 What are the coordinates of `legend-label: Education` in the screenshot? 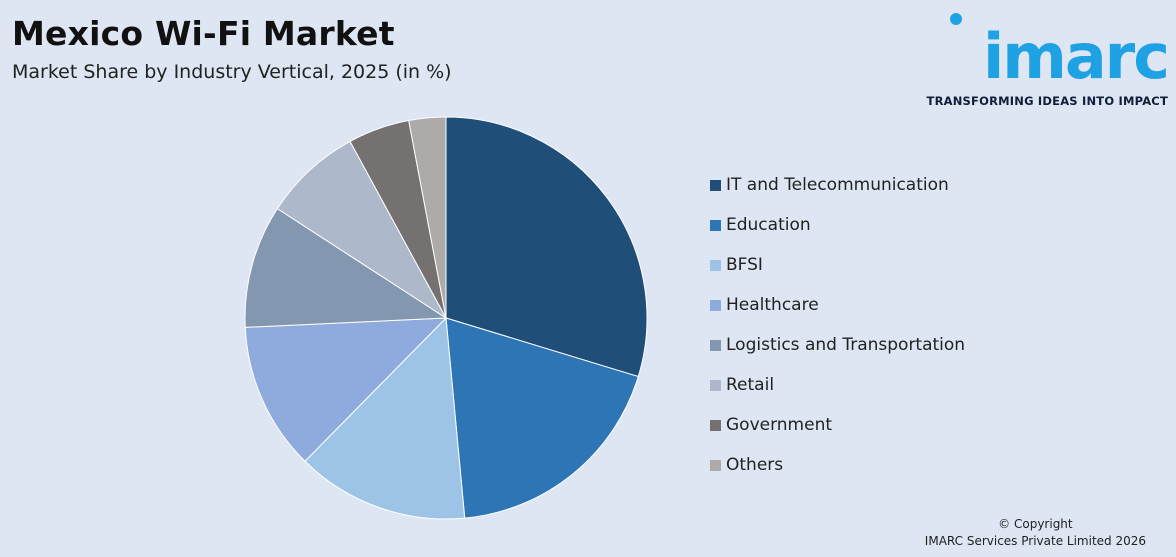 It's located at (768, 225).